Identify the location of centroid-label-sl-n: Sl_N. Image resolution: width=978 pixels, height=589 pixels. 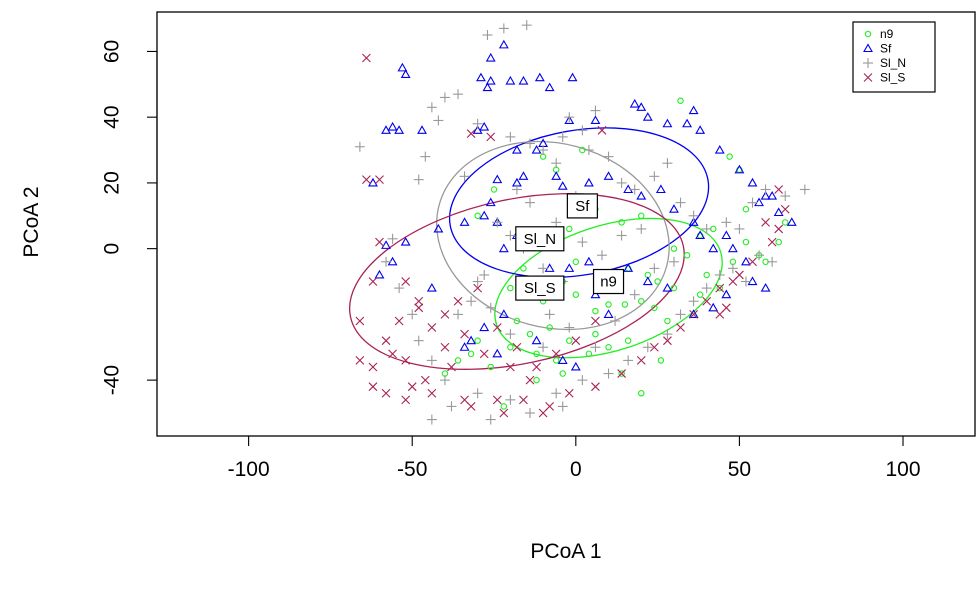
(540, 239).